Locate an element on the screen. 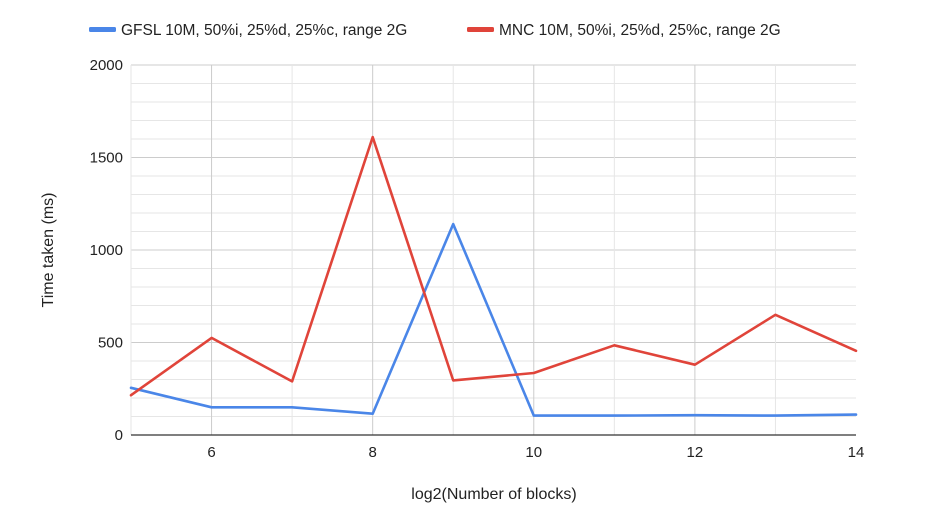 Image resolution: width=937 pixels, height=510 pixels. x-tick-label: 6 is located at coordinates (211, 452).